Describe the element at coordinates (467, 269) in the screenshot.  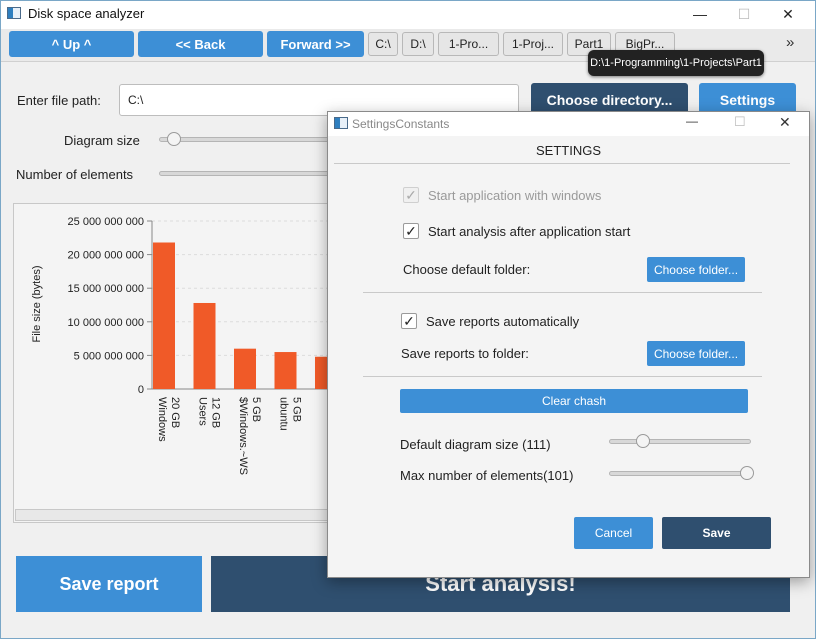
I see `default-folder-label: Choose default folder:` at that location.